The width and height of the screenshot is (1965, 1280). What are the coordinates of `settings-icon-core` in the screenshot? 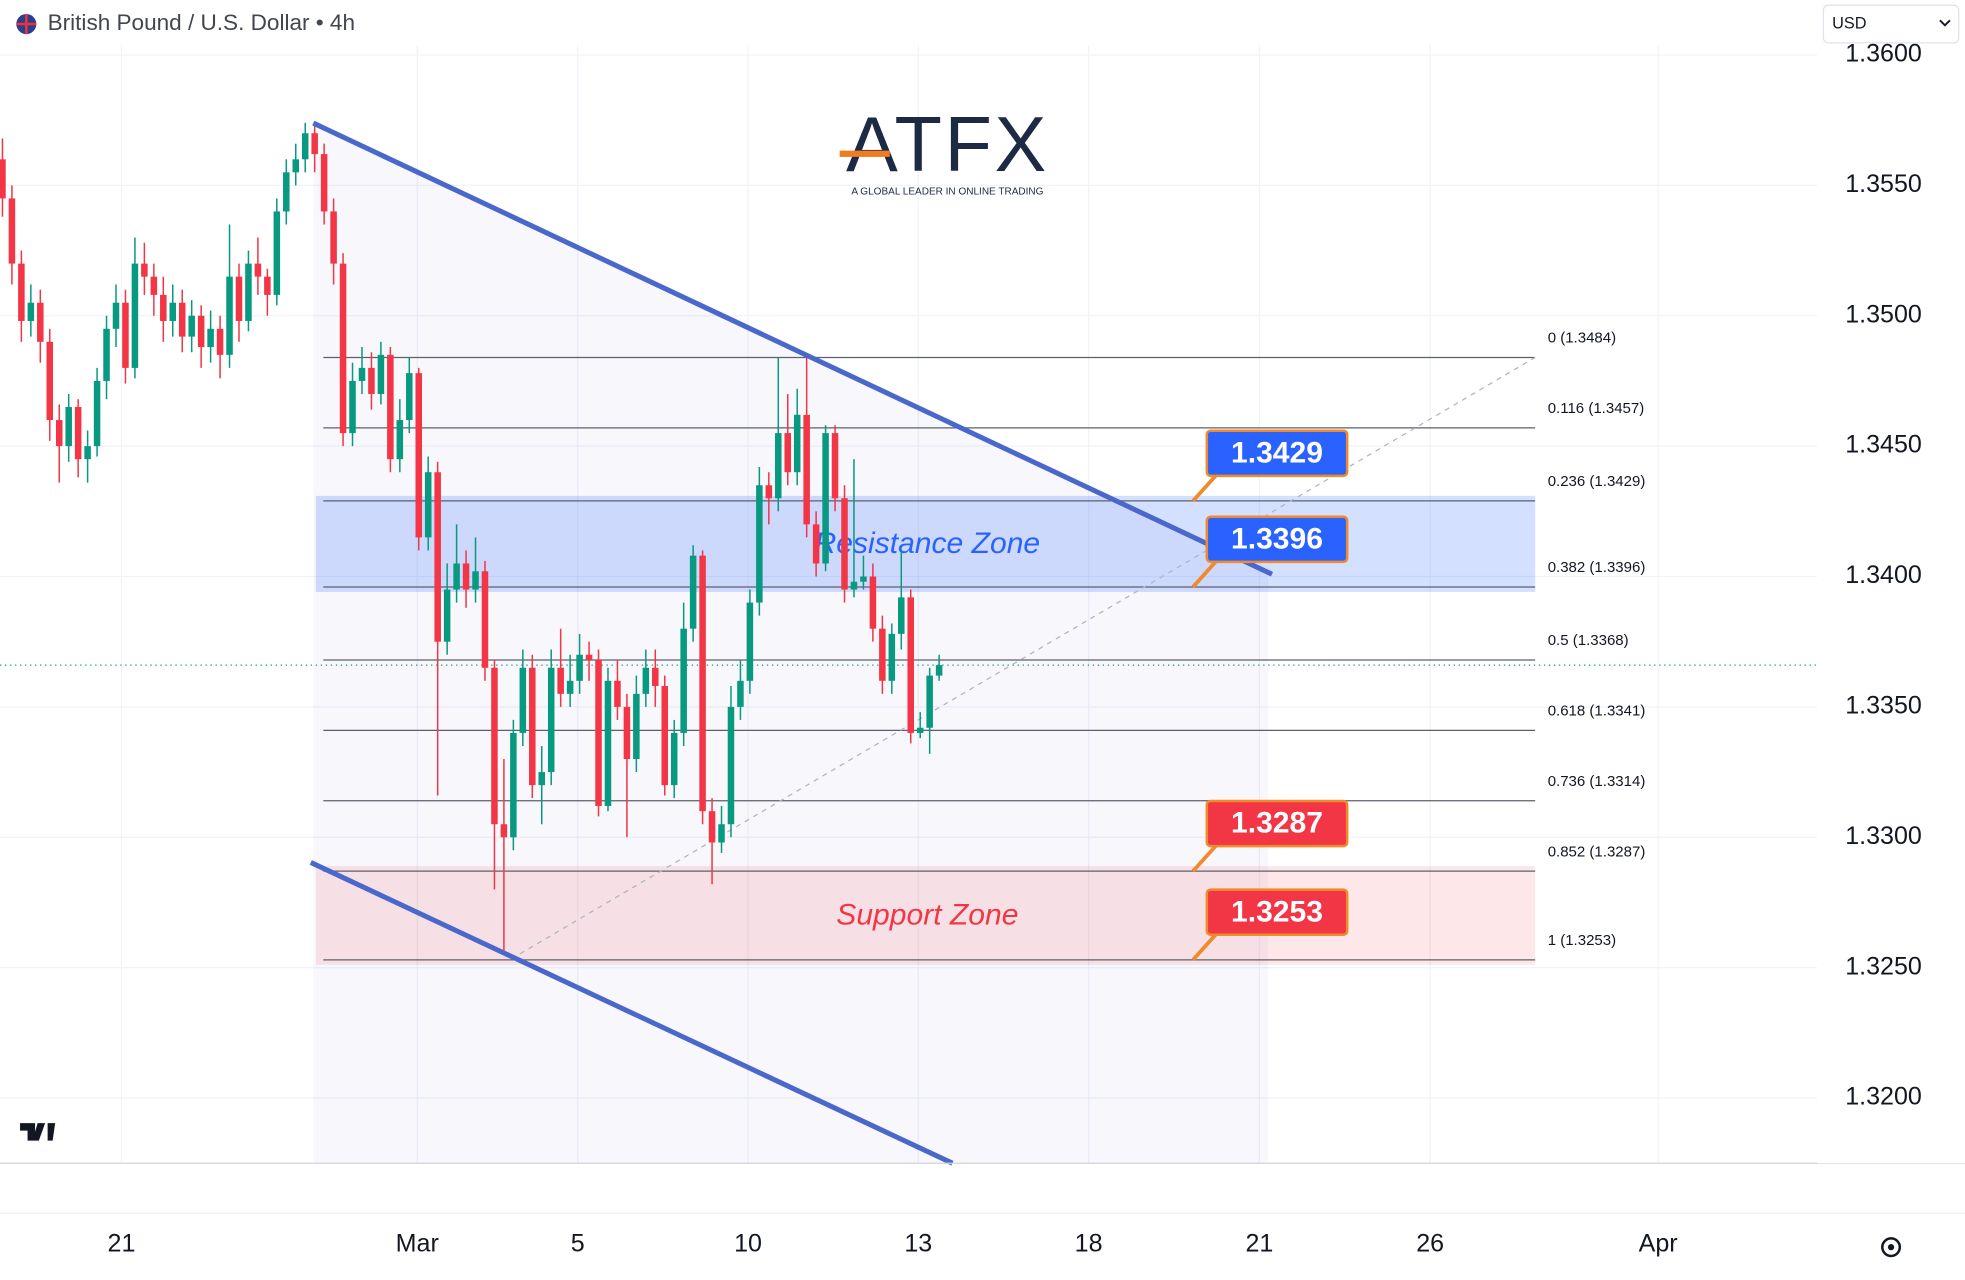 It's located at (1891, 1247).